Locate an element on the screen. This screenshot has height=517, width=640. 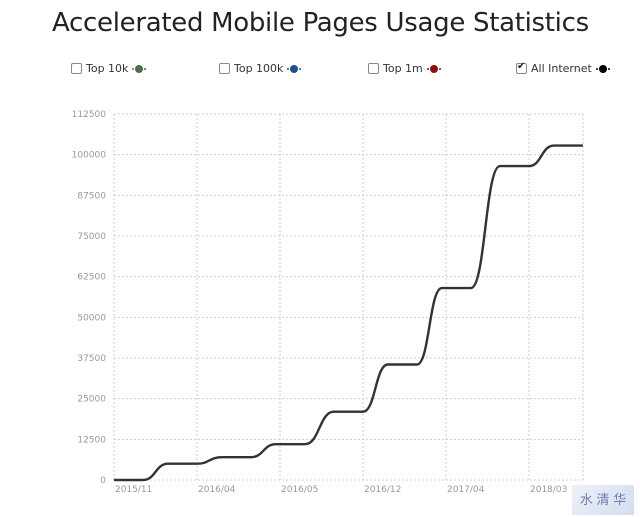
y-tick-label: 100000 is located at coordinates (89, 156).